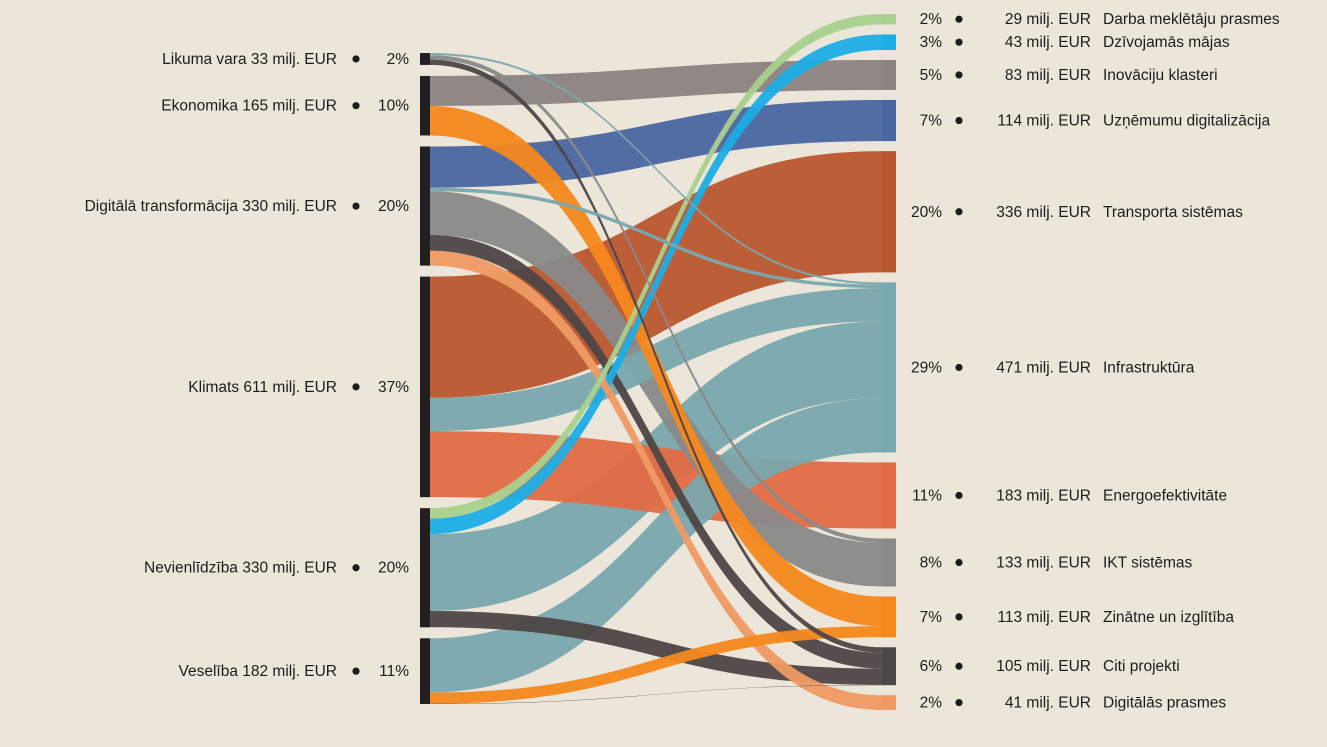  I want to click on target-pct-energo: 11%, so click(927, 495).